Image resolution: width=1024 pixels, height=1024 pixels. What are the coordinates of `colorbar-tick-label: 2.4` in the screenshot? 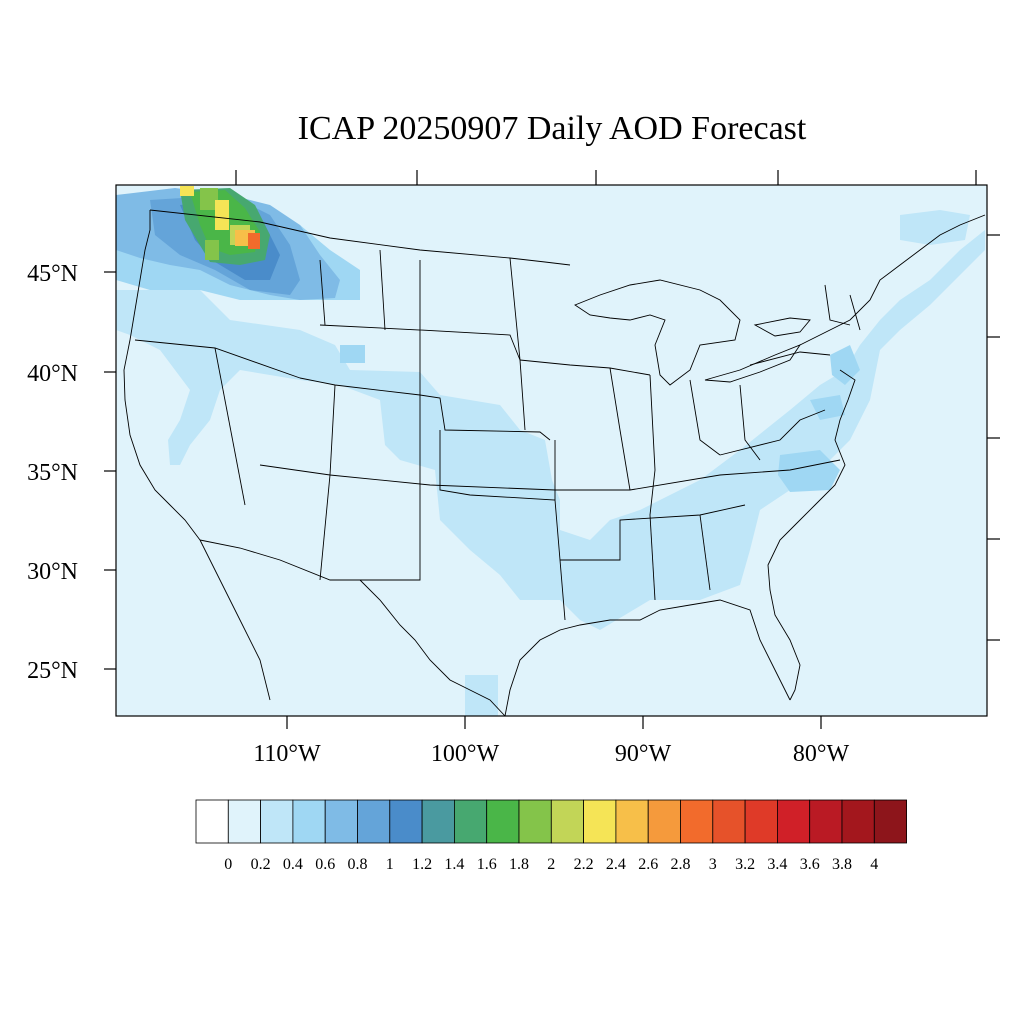 It's located at (616, 864).